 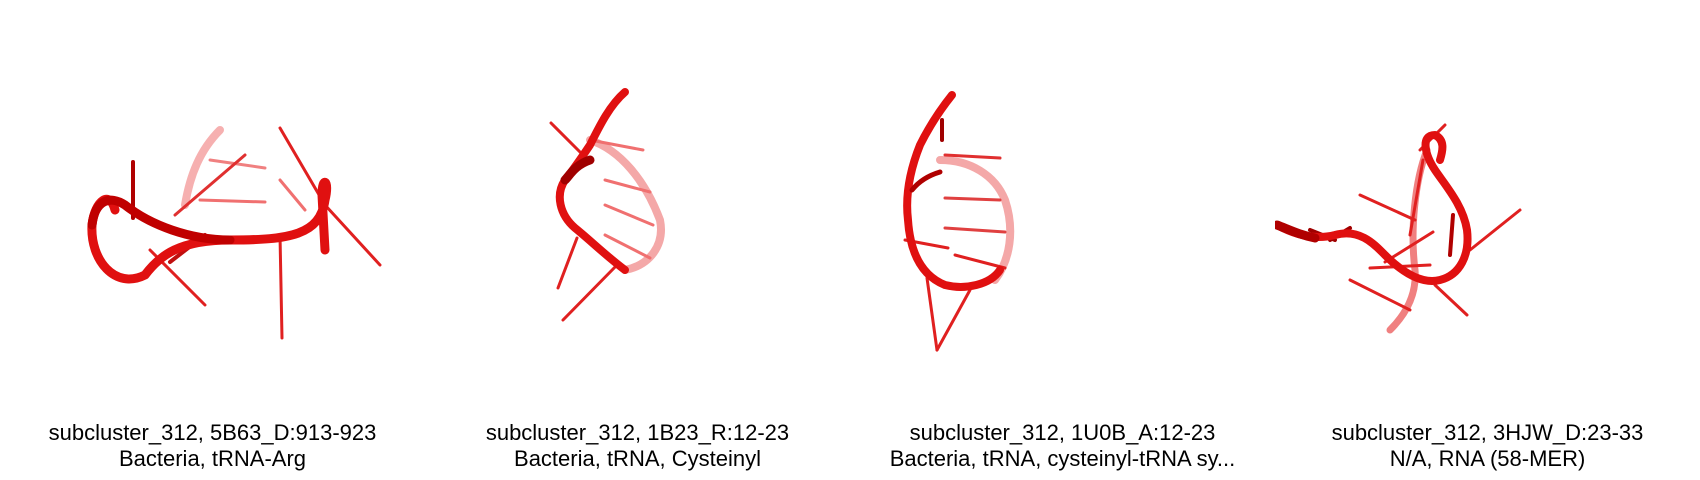 I want to click on structure-subtitle-4: N/A, RNA (58-MER), so click(x=1487, y=458).